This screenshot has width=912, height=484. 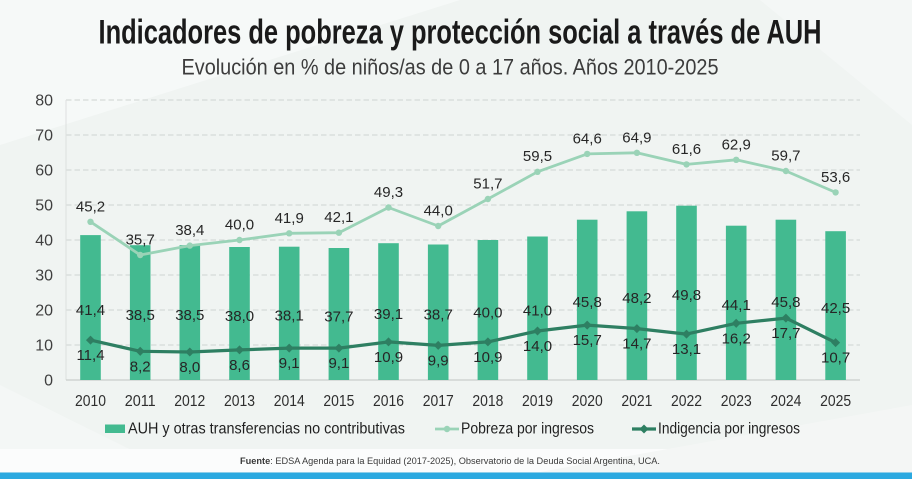 I want to click on svg-text: Indigencia por ingresos, so click(x=729, y=429).